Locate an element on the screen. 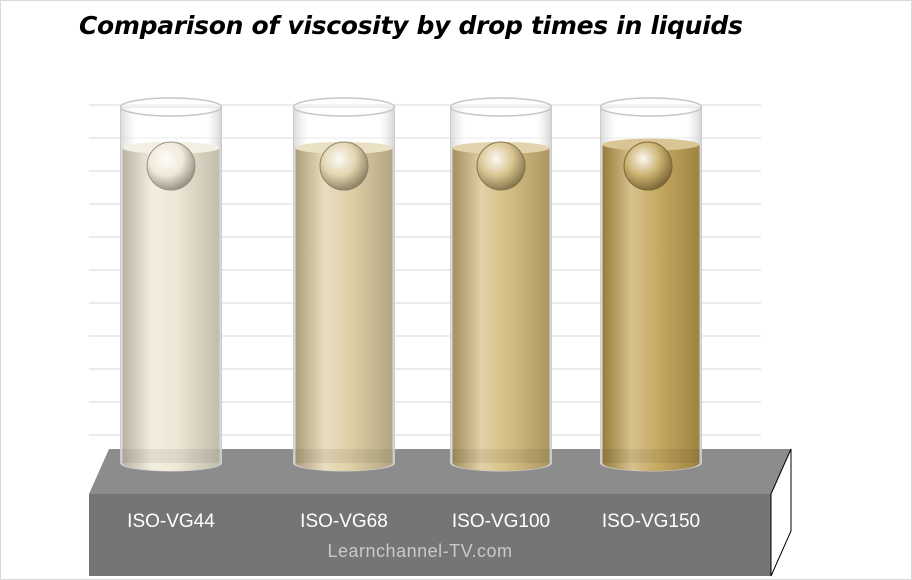 The height and width of the screenshot is (580, 912). bar-iso-vg100 is located at coordinates (501, 309).